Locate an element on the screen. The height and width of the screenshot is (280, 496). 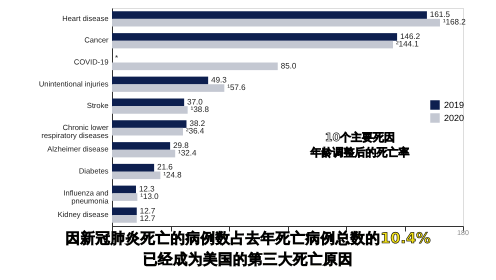
data-label: 38.2 is located at coordinates (197, 123).